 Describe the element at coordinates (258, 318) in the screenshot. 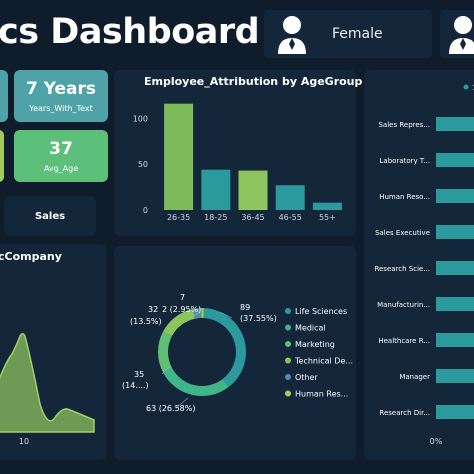

I see `donut-label-life-pct: (37.55%)` at that location.